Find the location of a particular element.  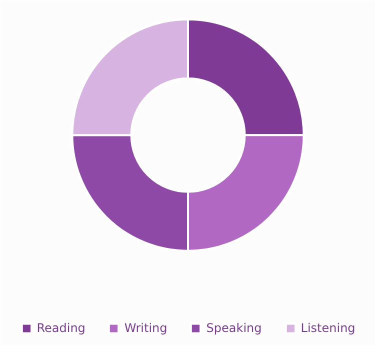

legend-label: Listening is located at coordinates (328, 328).